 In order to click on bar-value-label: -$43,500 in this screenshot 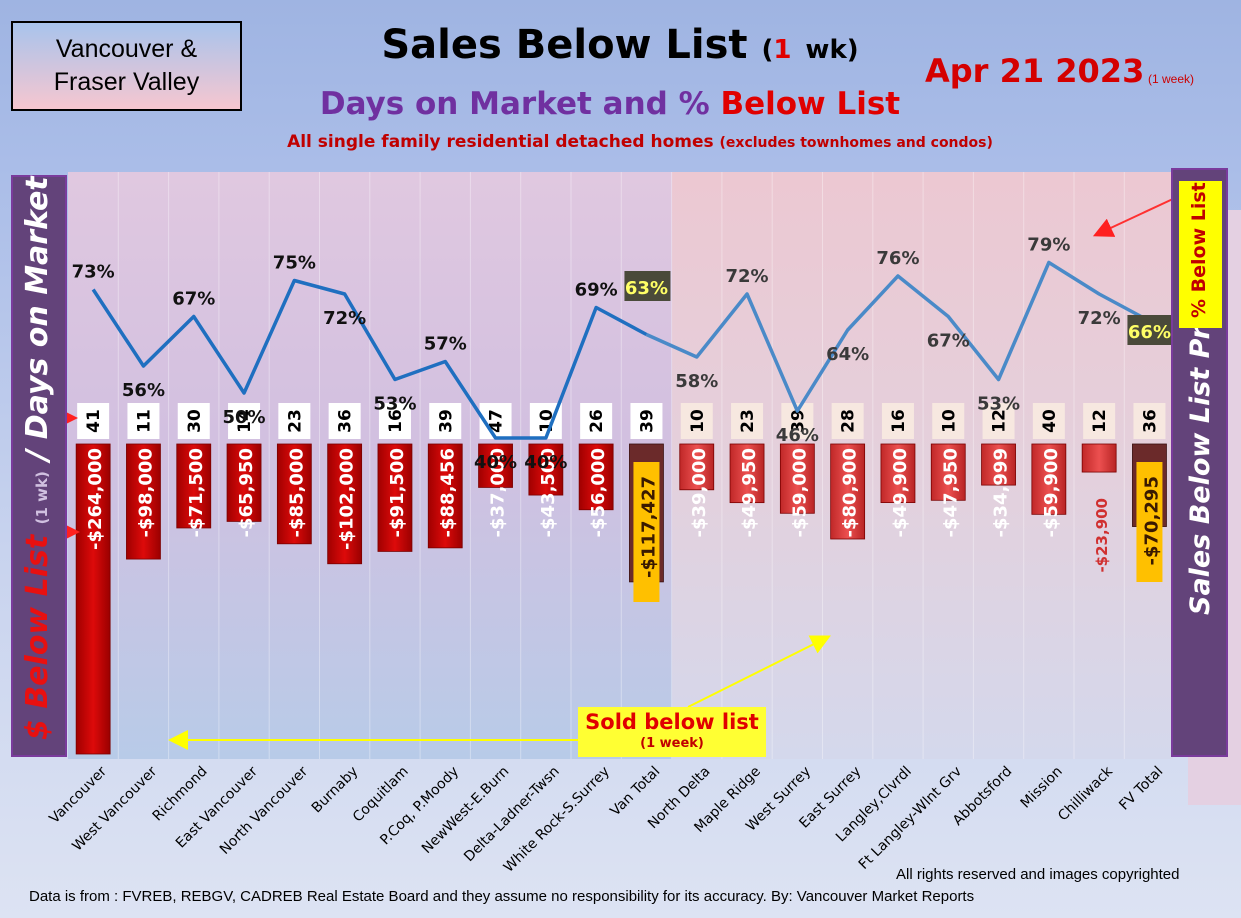, I will do `click(548, 492)`.